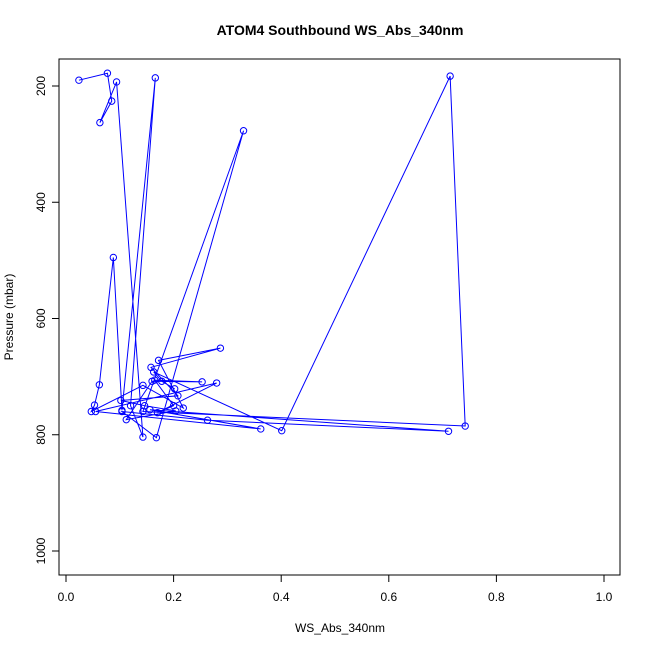 This screenshot has height=650, width=650. I want to click on y-tick-label: 200, so click(41, 86).